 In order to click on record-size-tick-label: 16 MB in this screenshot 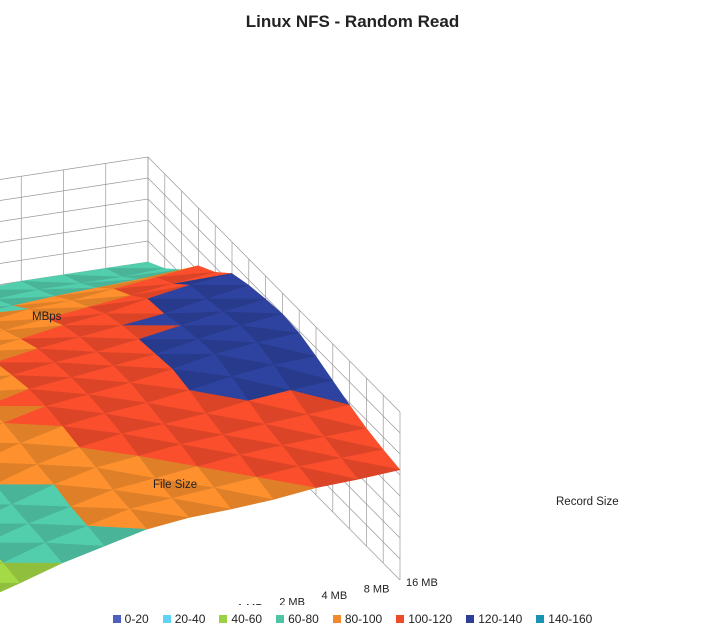, I will do `click(422, 583)`.